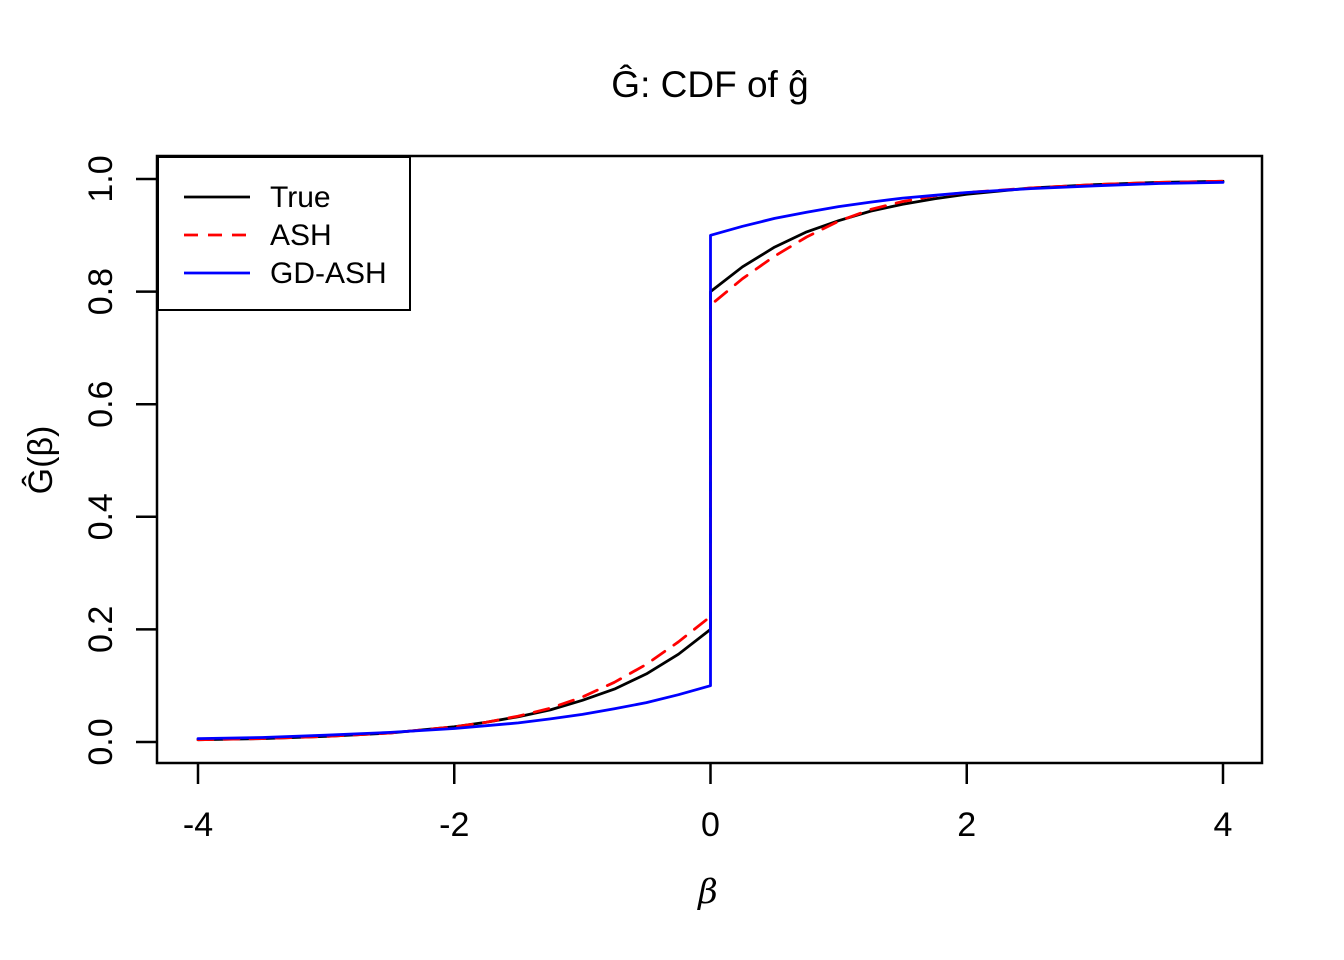 The image size is (1344, 960). Describe the element at coordinates (707, 892) in the screenshot. I see `x-axis-title: β` at that location.